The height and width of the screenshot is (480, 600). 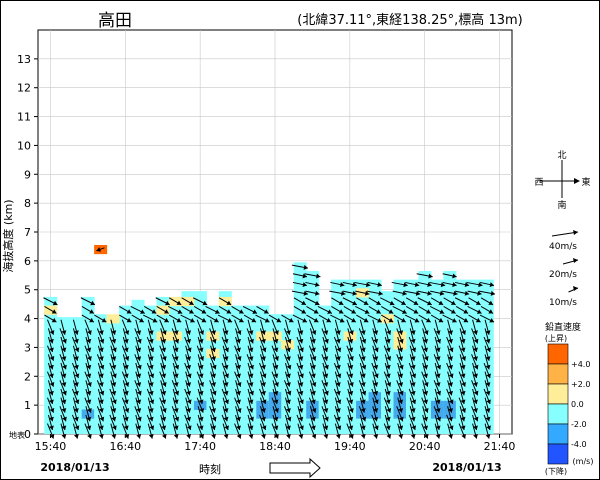 What do you see at coordinates (585, 182) in the screenshot?
I see `compass-east: 東` at bounding box center [585, 182].